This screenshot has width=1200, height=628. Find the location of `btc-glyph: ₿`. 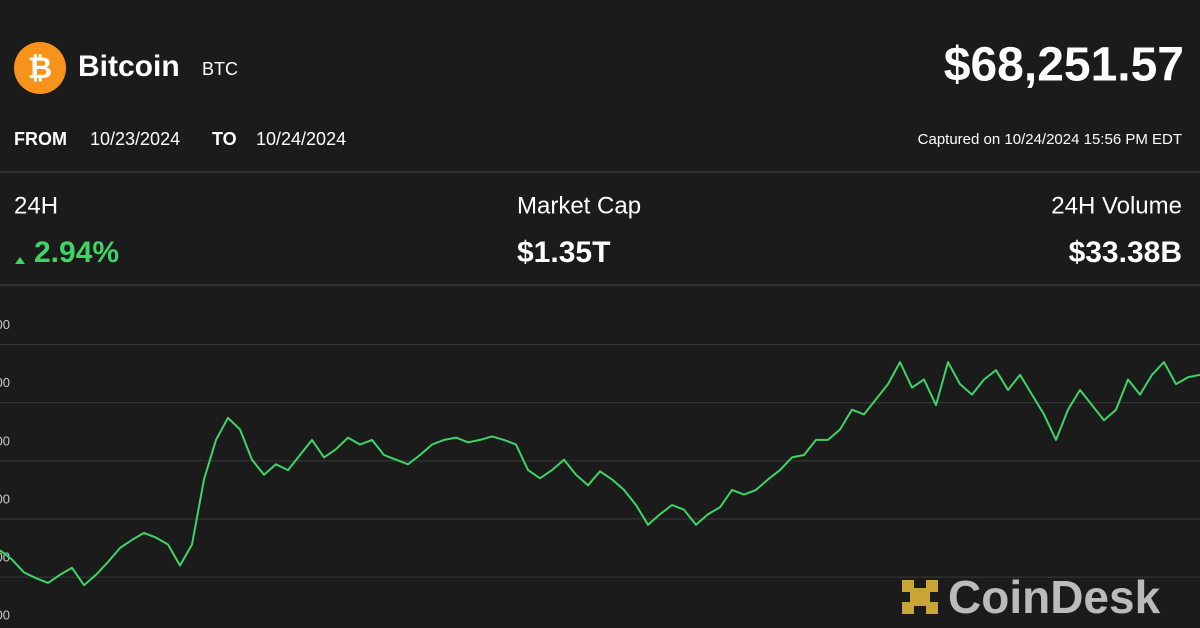

btc-glyph: ₿ is located at coordinates (40, 68).